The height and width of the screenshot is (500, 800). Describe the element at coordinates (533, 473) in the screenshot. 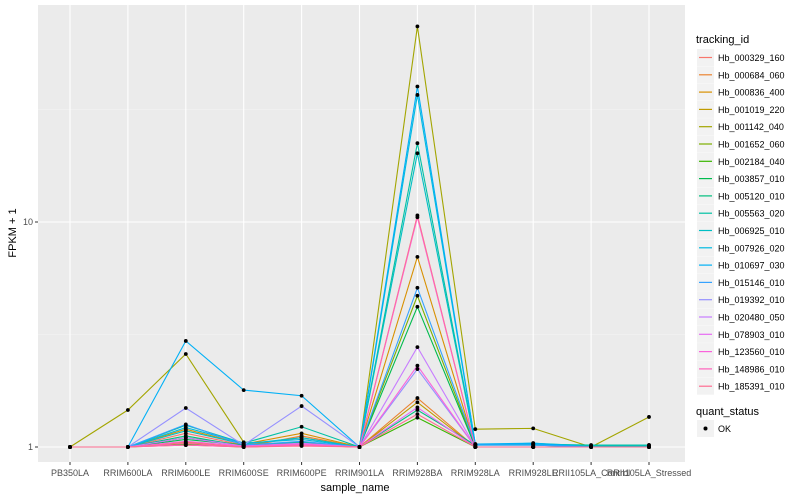

I see `x-tick-label: RRIM928LE` at that location.